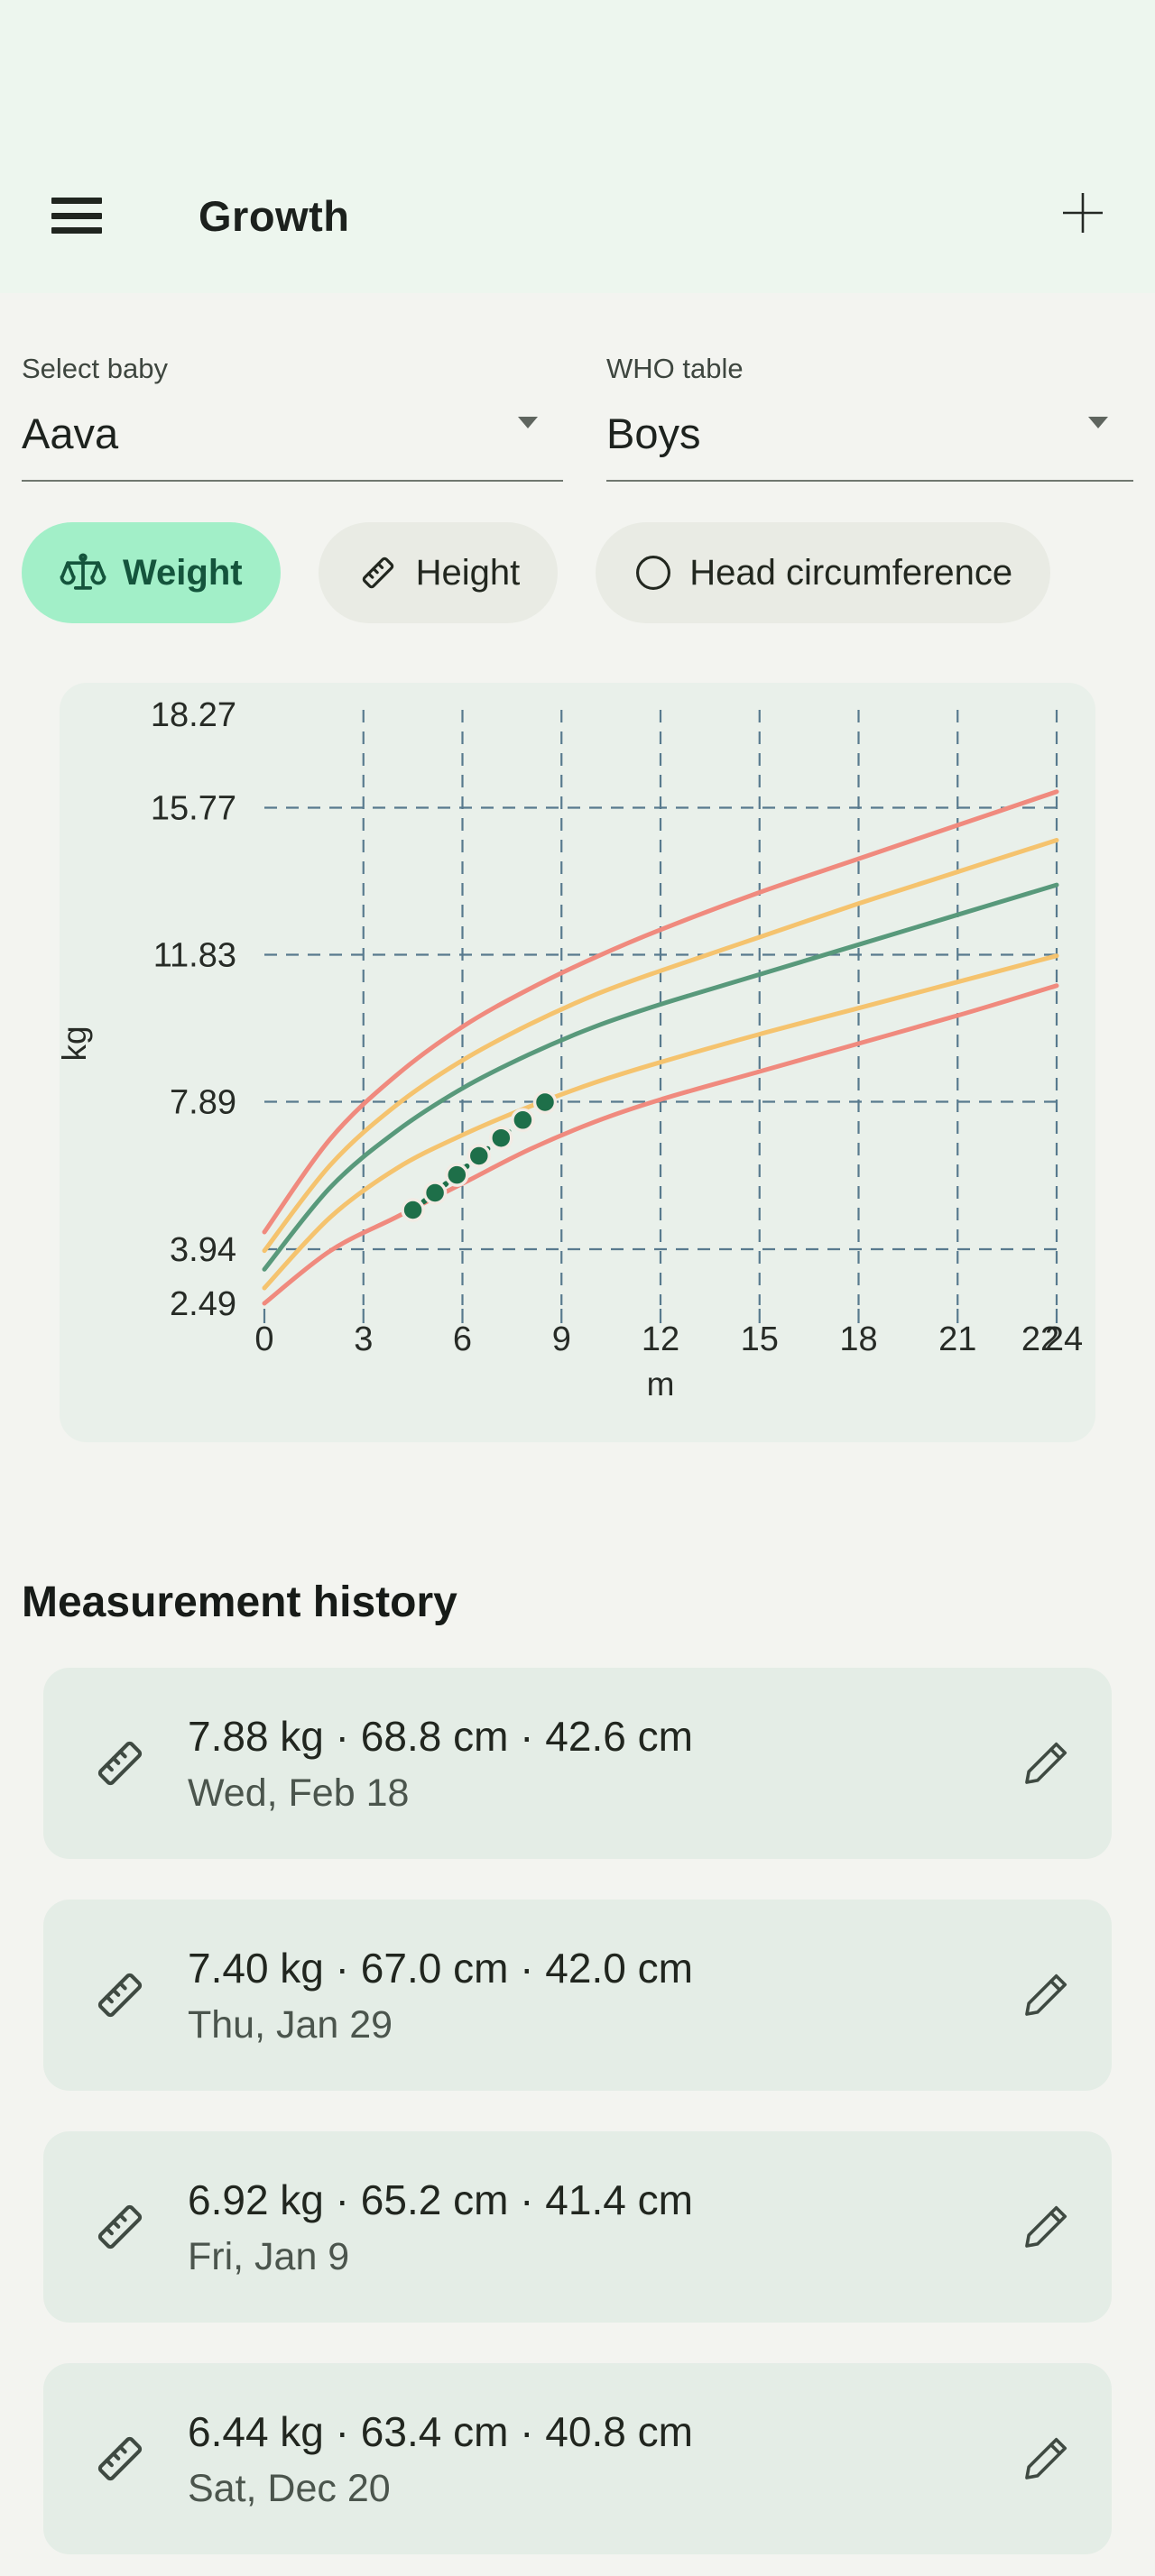  I want to click on tab-height: Height, so click(438, 572).